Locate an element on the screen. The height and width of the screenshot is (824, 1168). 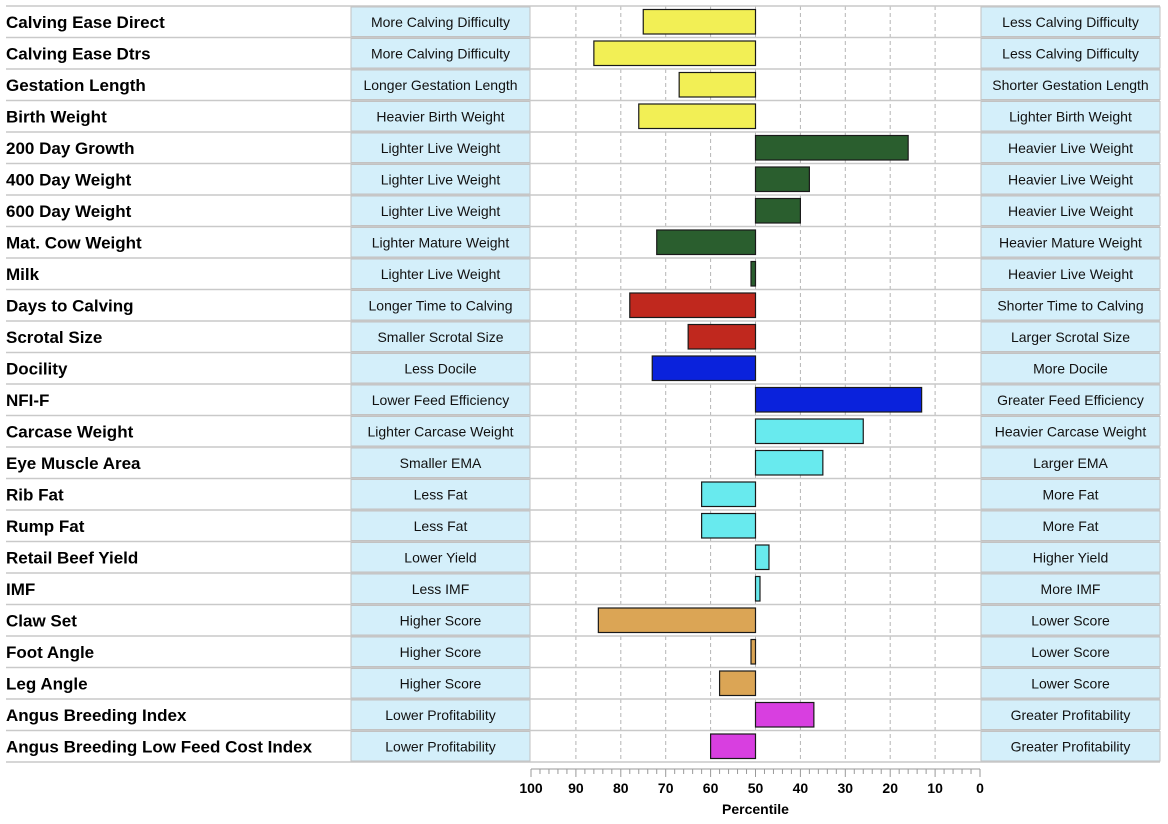
x-tick-label: 90 is located at coordinates (576, 788).